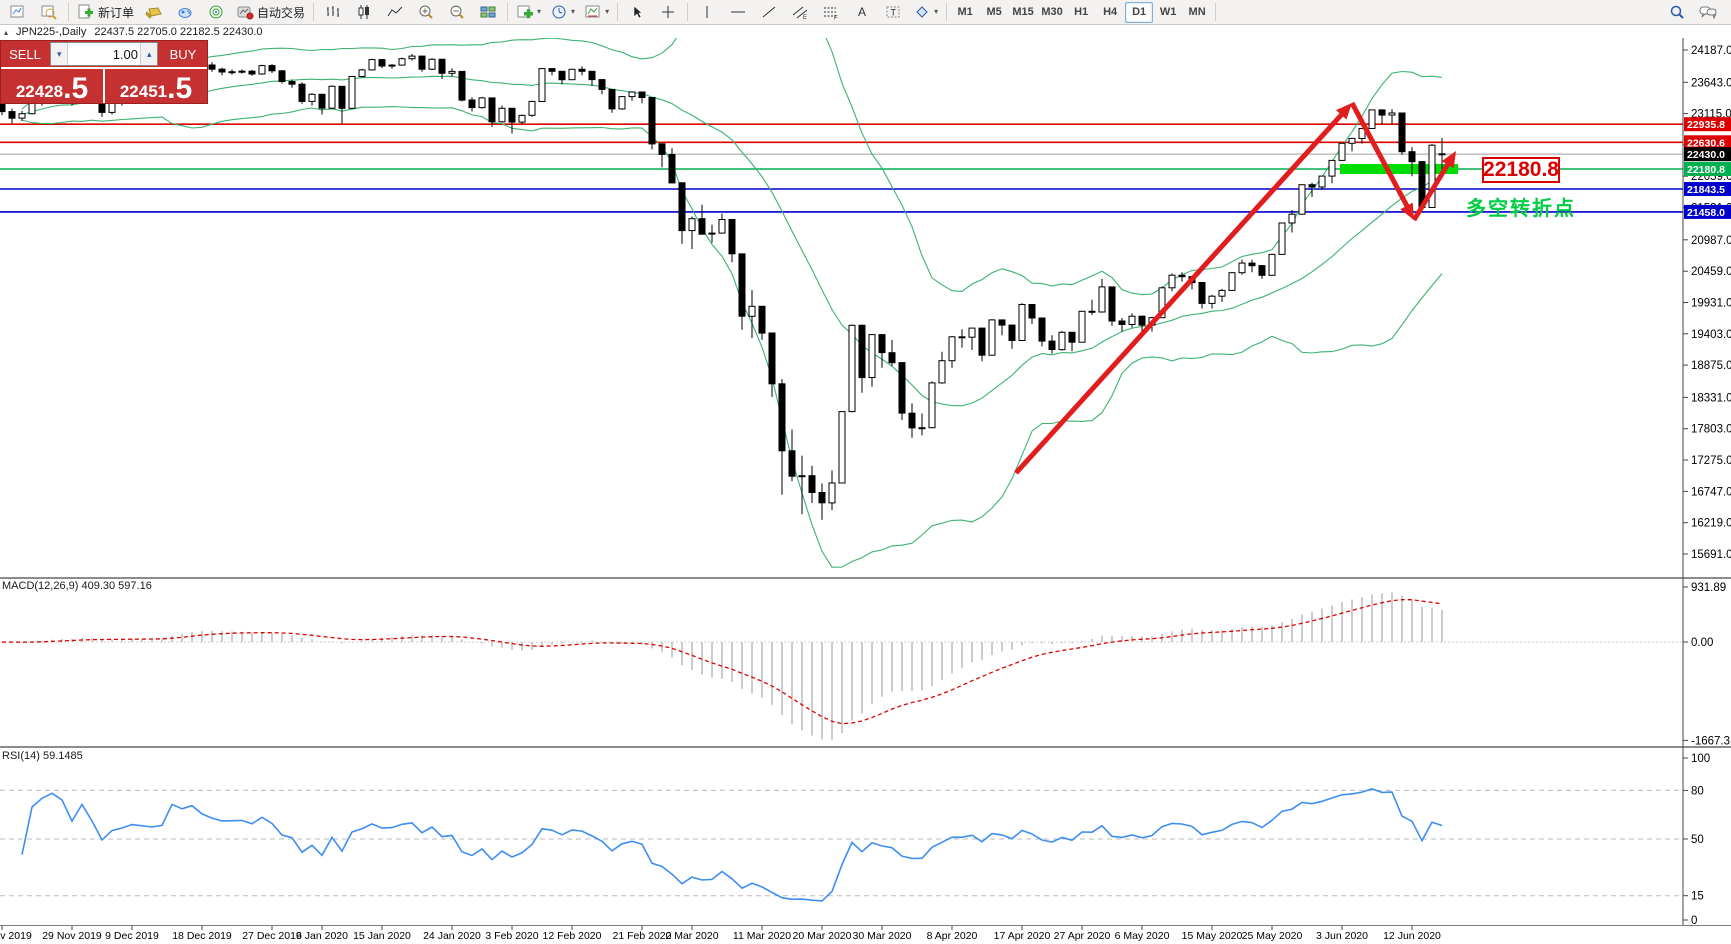 Image resolution: width=1731 pixels, height=944 pixels. Describe the element at coordinates (762, 936) in the screenshot. I see `svg-text: 11 Mar 2020` at that location.